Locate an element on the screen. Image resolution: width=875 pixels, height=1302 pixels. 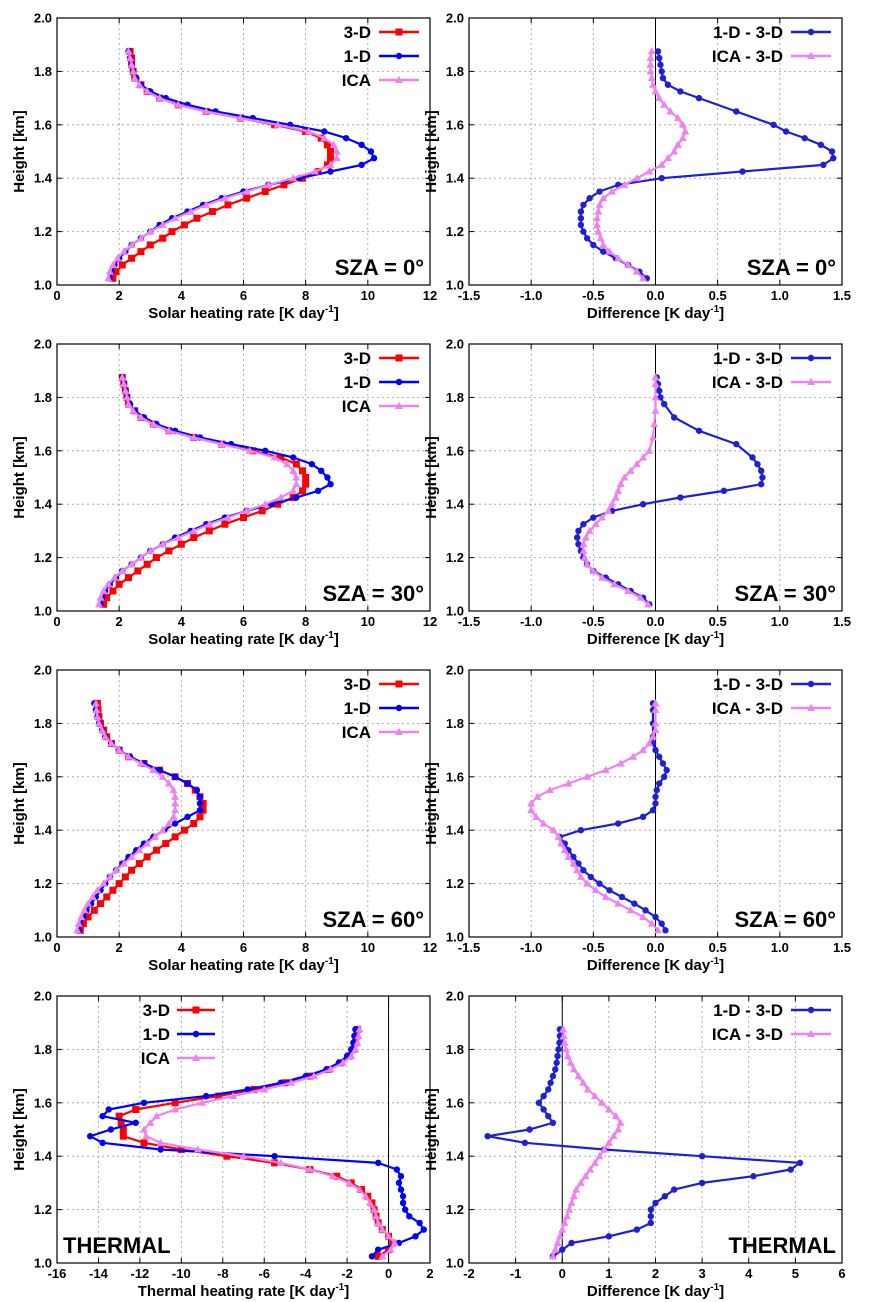
x-axis-label-main: Difference [K day is located at coordinates (649, 313).